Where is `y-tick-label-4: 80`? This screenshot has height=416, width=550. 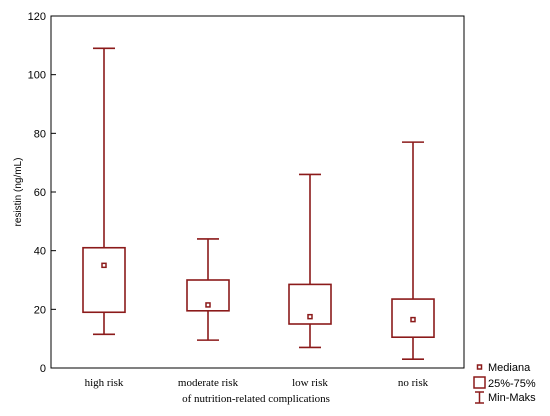
y-tick-label-4: 80 is located at coordinates (40, 134).